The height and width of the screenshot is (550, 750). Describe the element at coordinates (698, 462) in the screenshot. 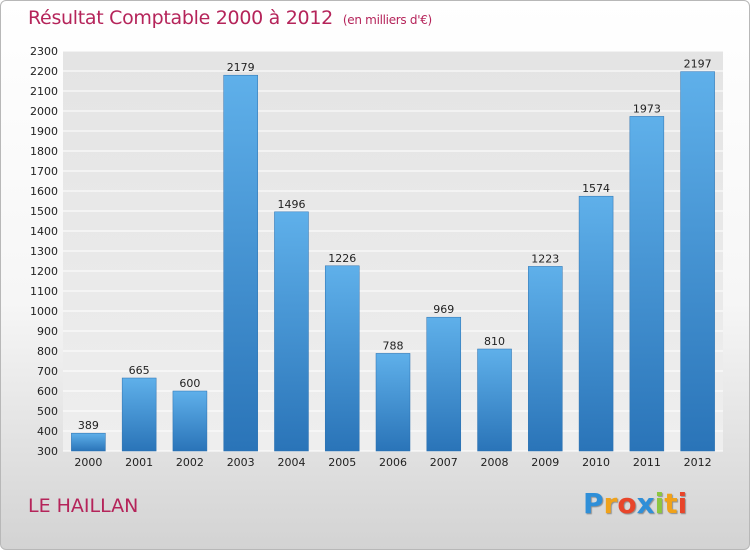

I see `x-tick-label: 2012` at that location.